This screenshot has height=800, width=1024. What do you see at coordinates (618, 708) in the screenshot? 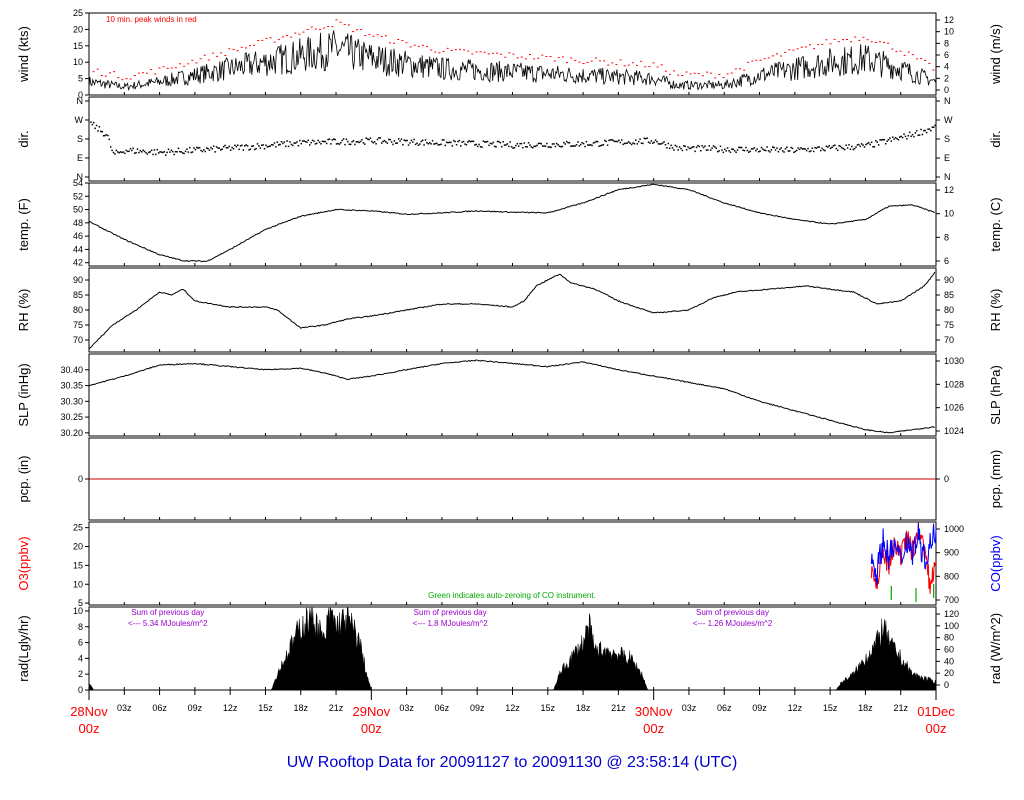
I see `x-tick-label: 21z` at bounding box center [618, 708].